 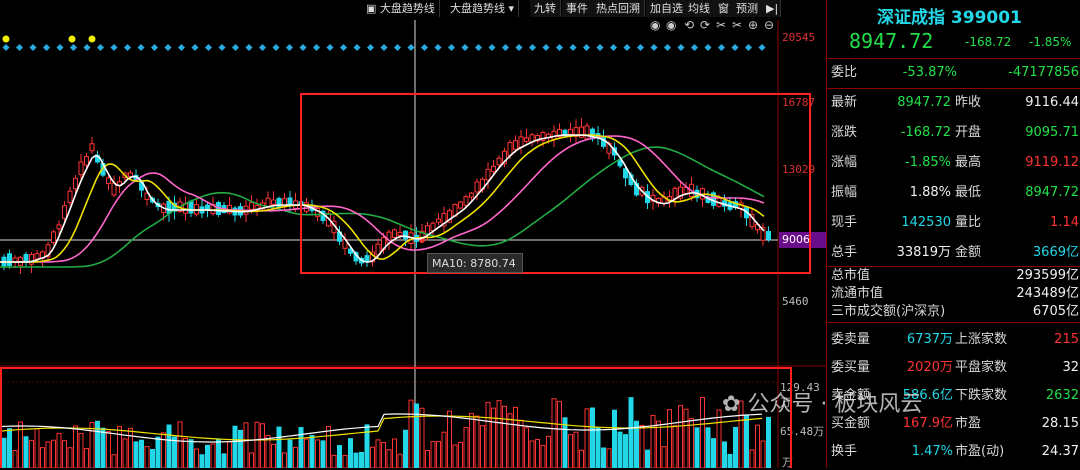 I want to click on collapse-panel-icon: ▶|, so click(x=771, y=8).